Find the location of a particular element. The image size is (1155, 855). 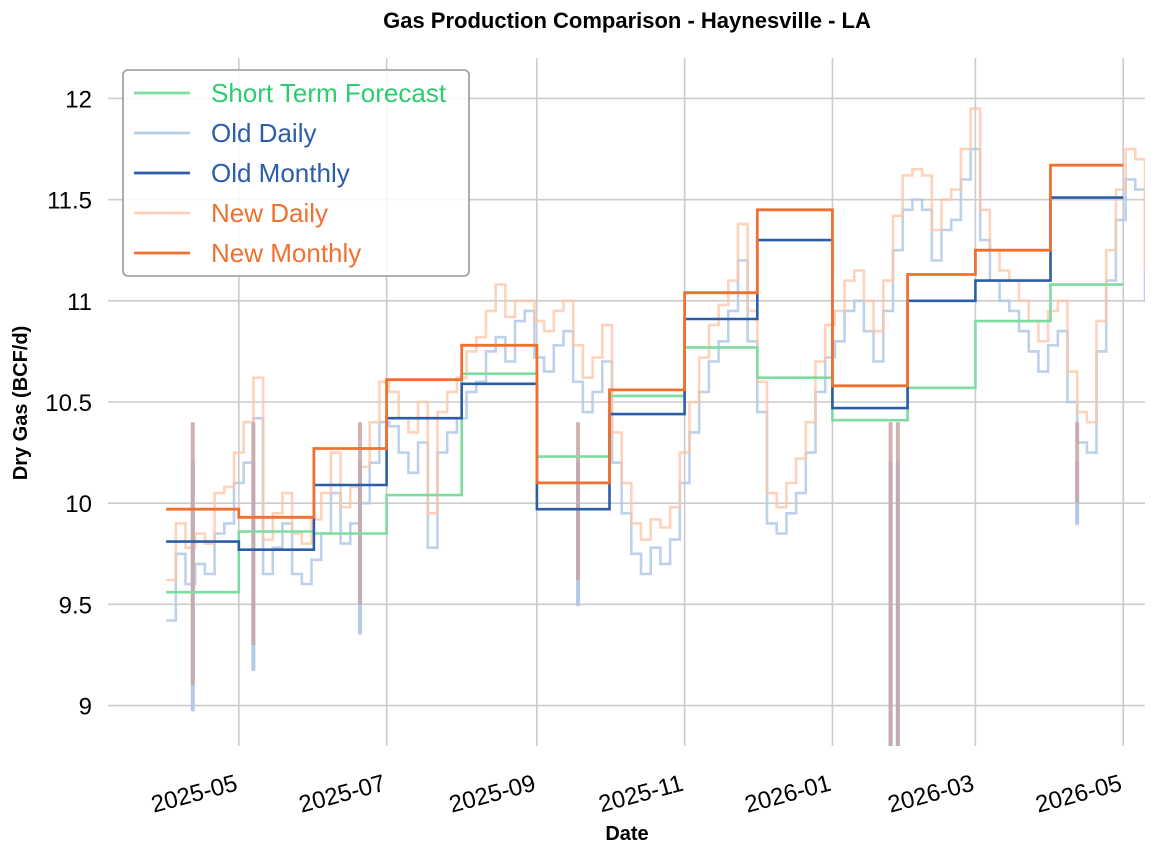

legend-item: Old Monthly is located at coordinates (242, 173).